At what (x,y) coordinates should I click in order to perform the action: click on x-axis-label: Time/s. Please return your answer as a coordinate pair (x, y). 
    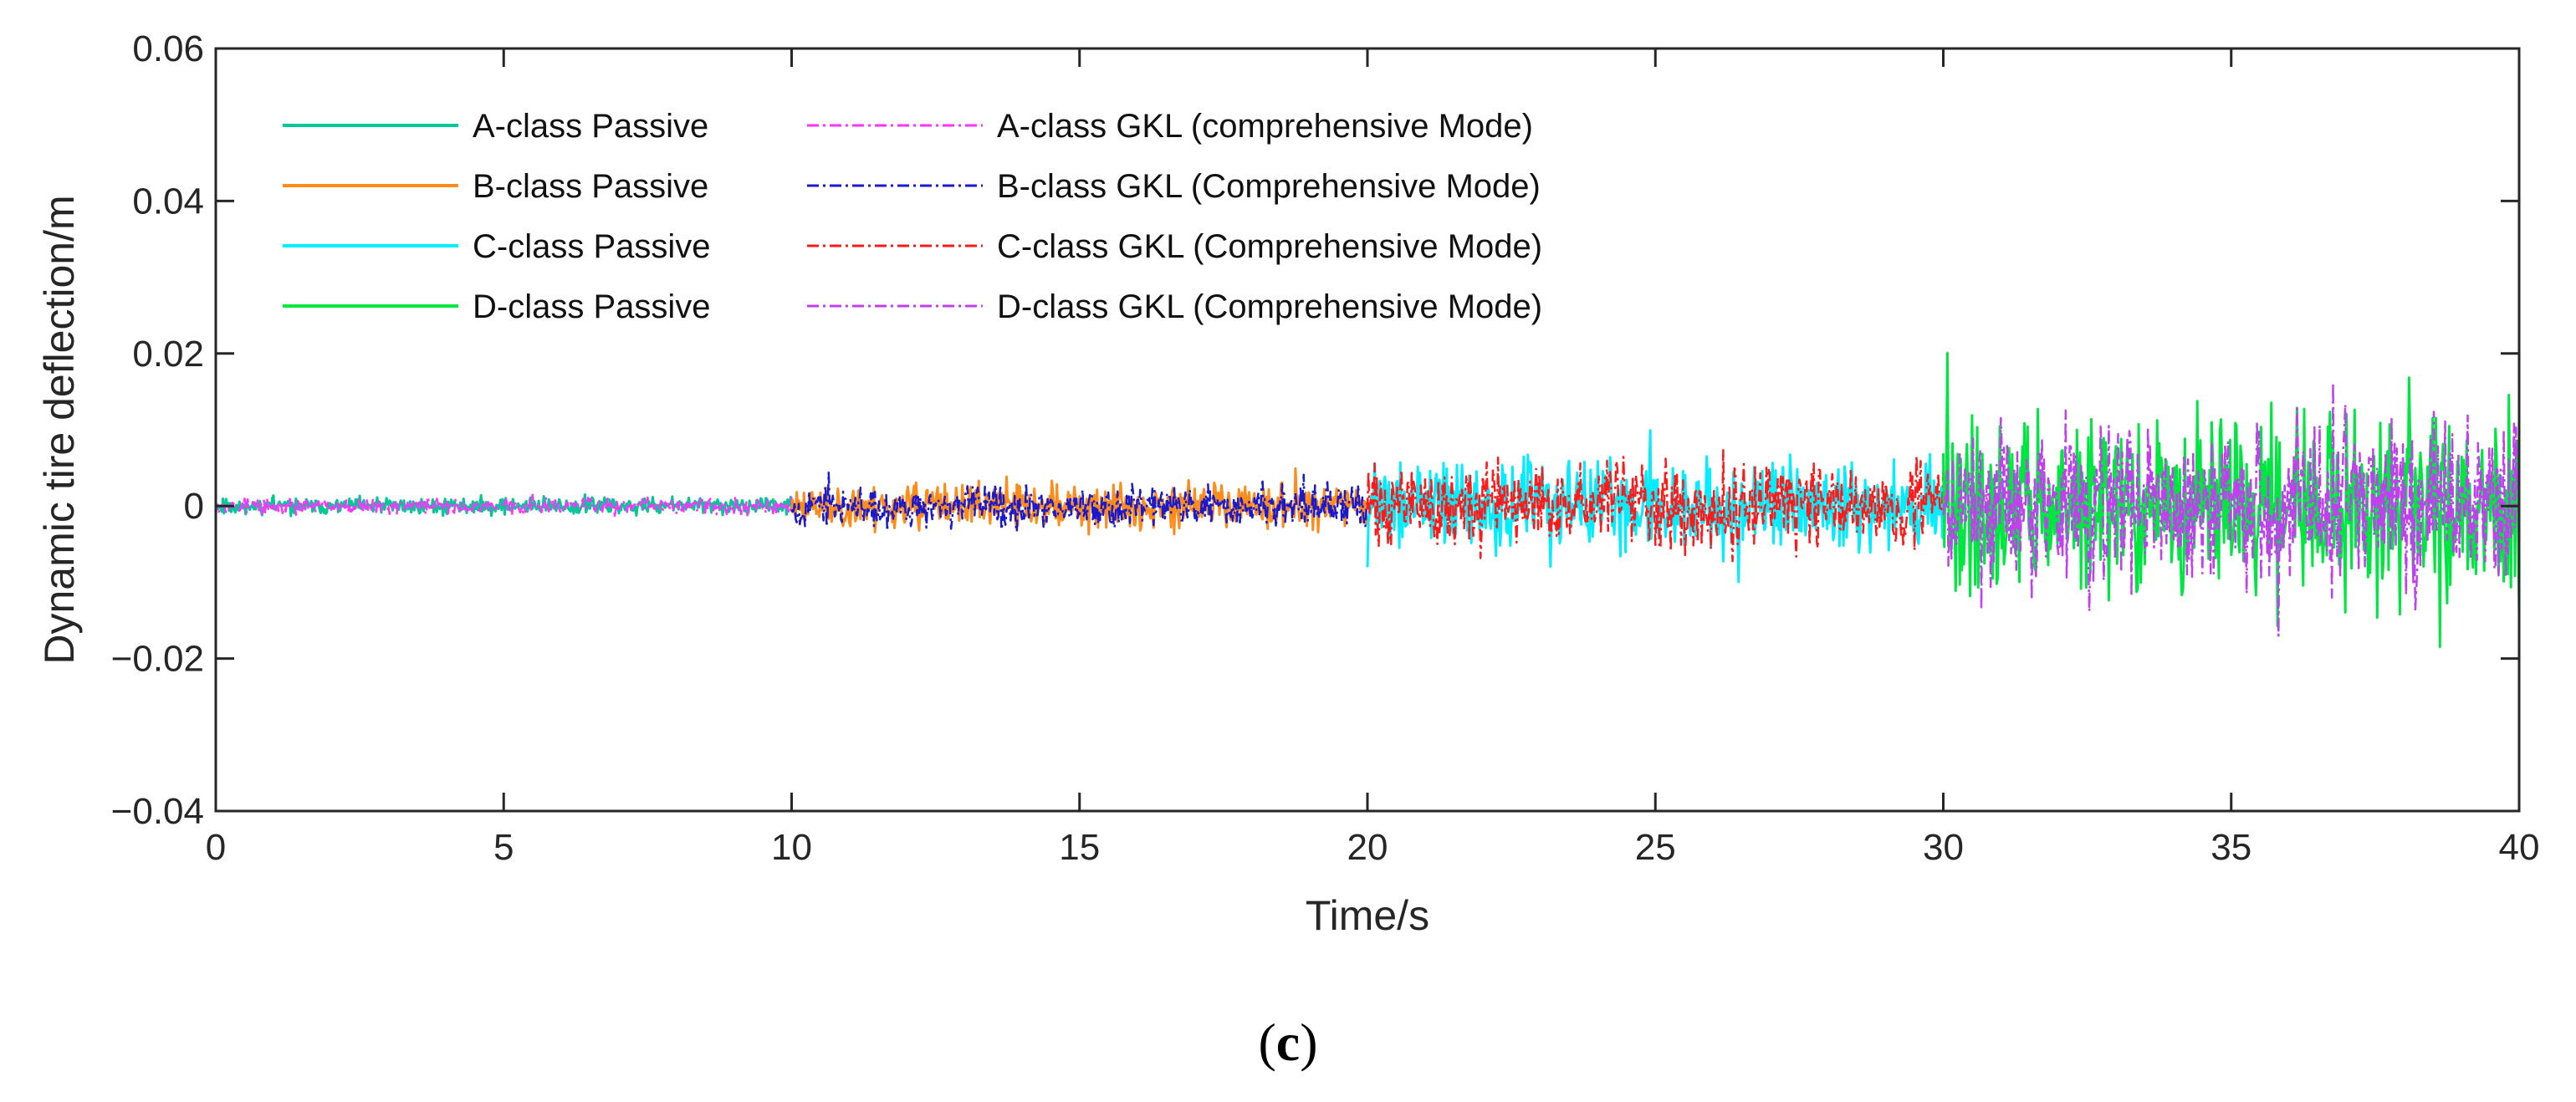
    Looking at the image, I should click on (1367, 915).